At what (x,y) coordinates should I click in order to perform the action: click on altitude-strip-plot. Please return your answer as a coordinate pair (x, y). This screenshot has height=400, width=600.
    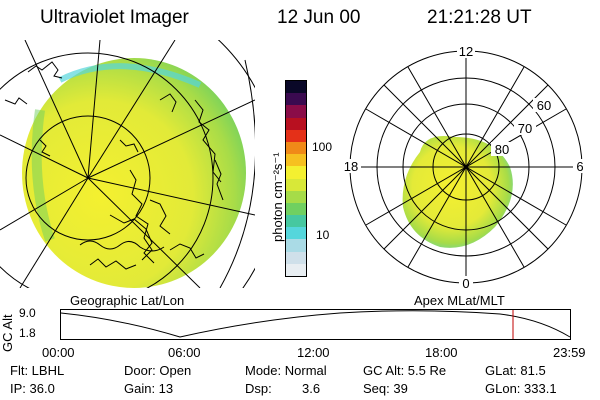
    Looking at the image, I should click on (315, 324).